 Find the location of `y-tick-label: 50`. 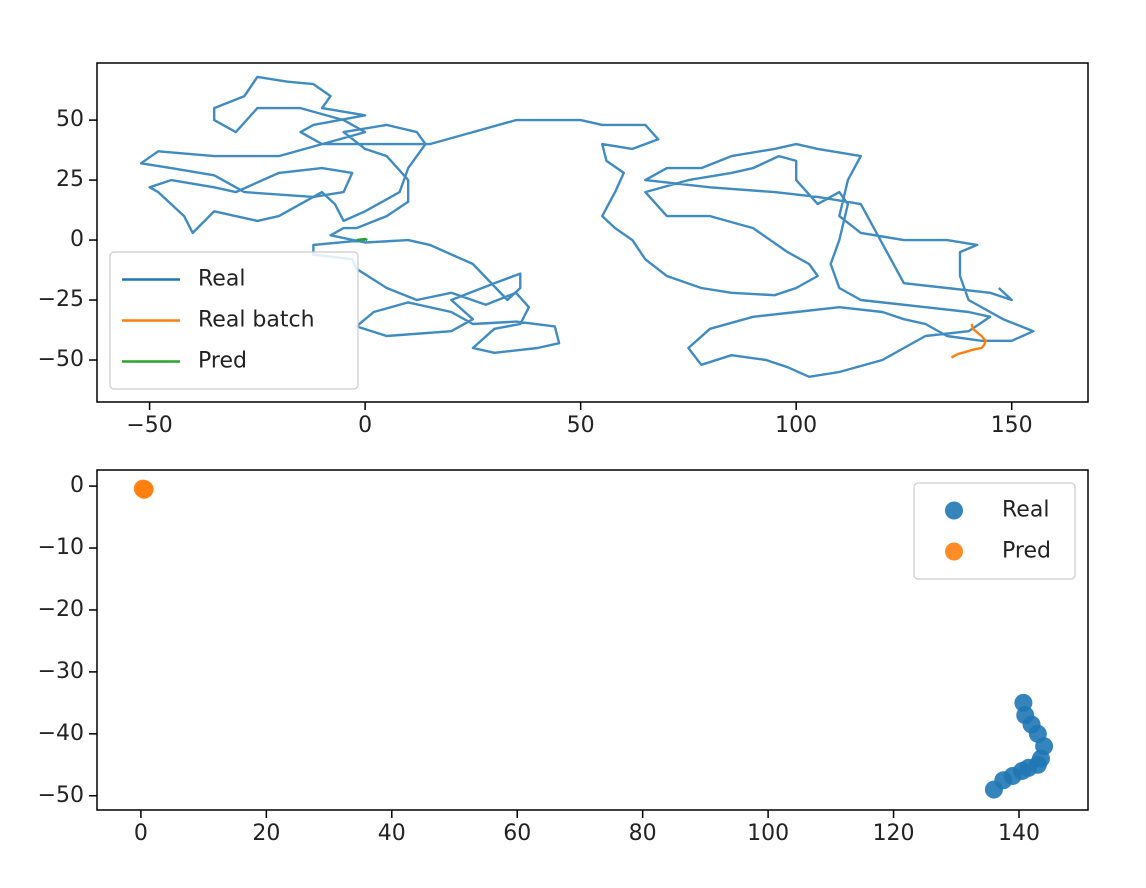

y-tick-label: 50 is located at coordinates (70, 119).